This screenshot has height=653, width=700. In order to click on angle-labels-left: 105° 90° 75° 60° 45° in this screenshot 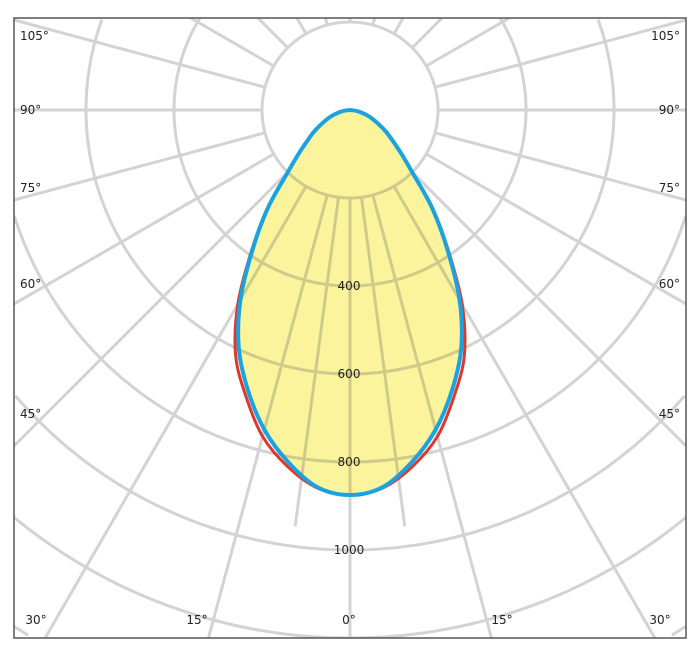, I will do `click(34, 225)`.